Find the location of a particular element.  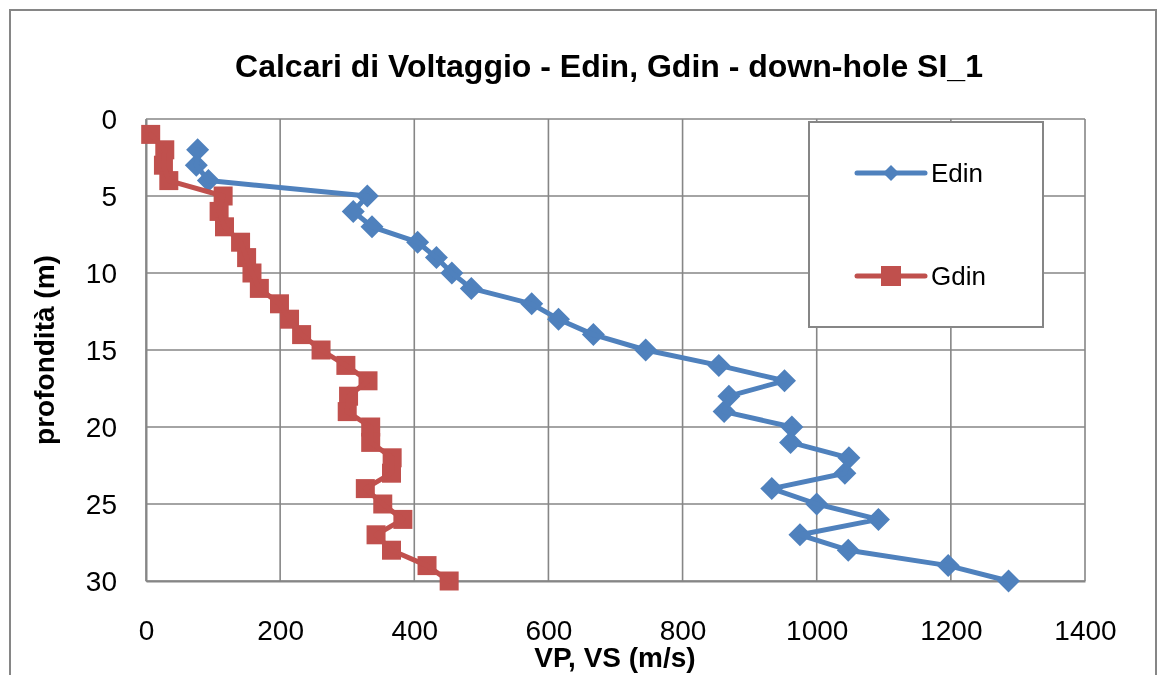

y-tick-label: 0 is located at coordinates (109, 120).